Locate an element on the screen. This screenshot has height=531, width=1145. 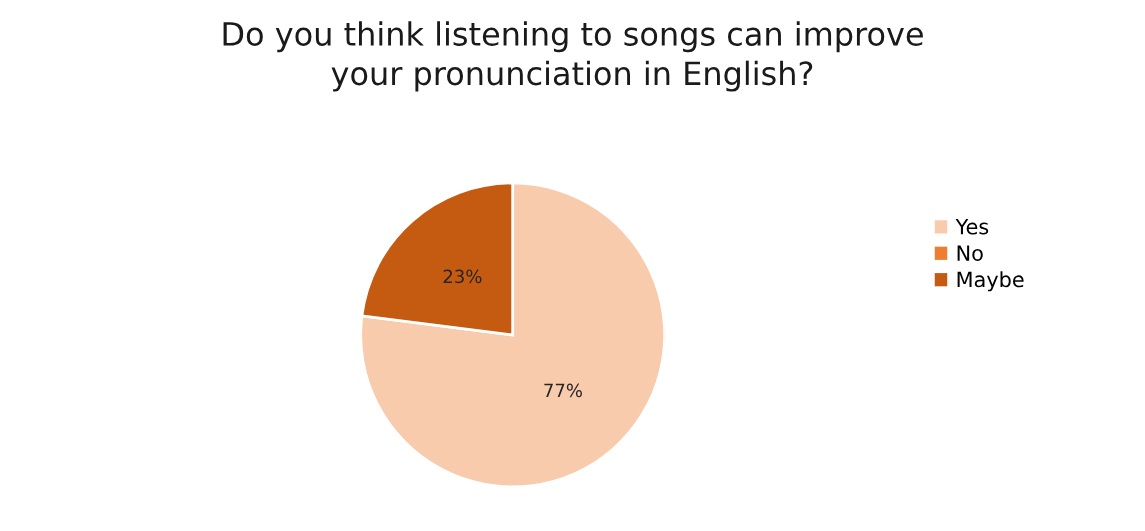
legend-label: Yes is located at coordinates (972, 227).